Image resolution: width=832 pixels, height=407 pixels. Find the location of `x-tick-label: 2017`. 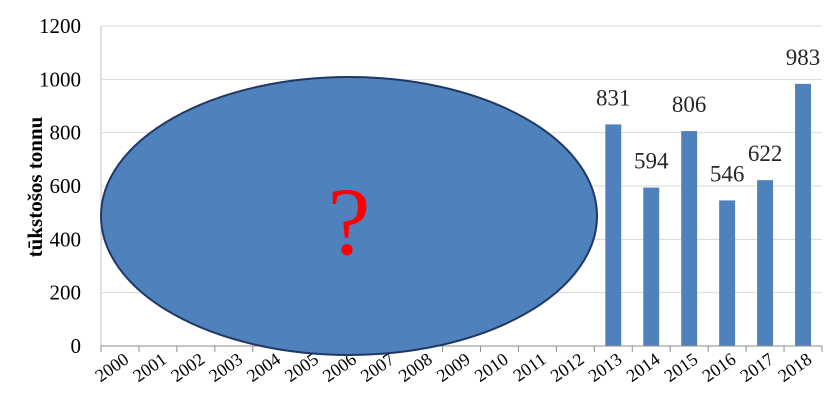

x-tick-label: 2017 is located at coordinates (756, 367).